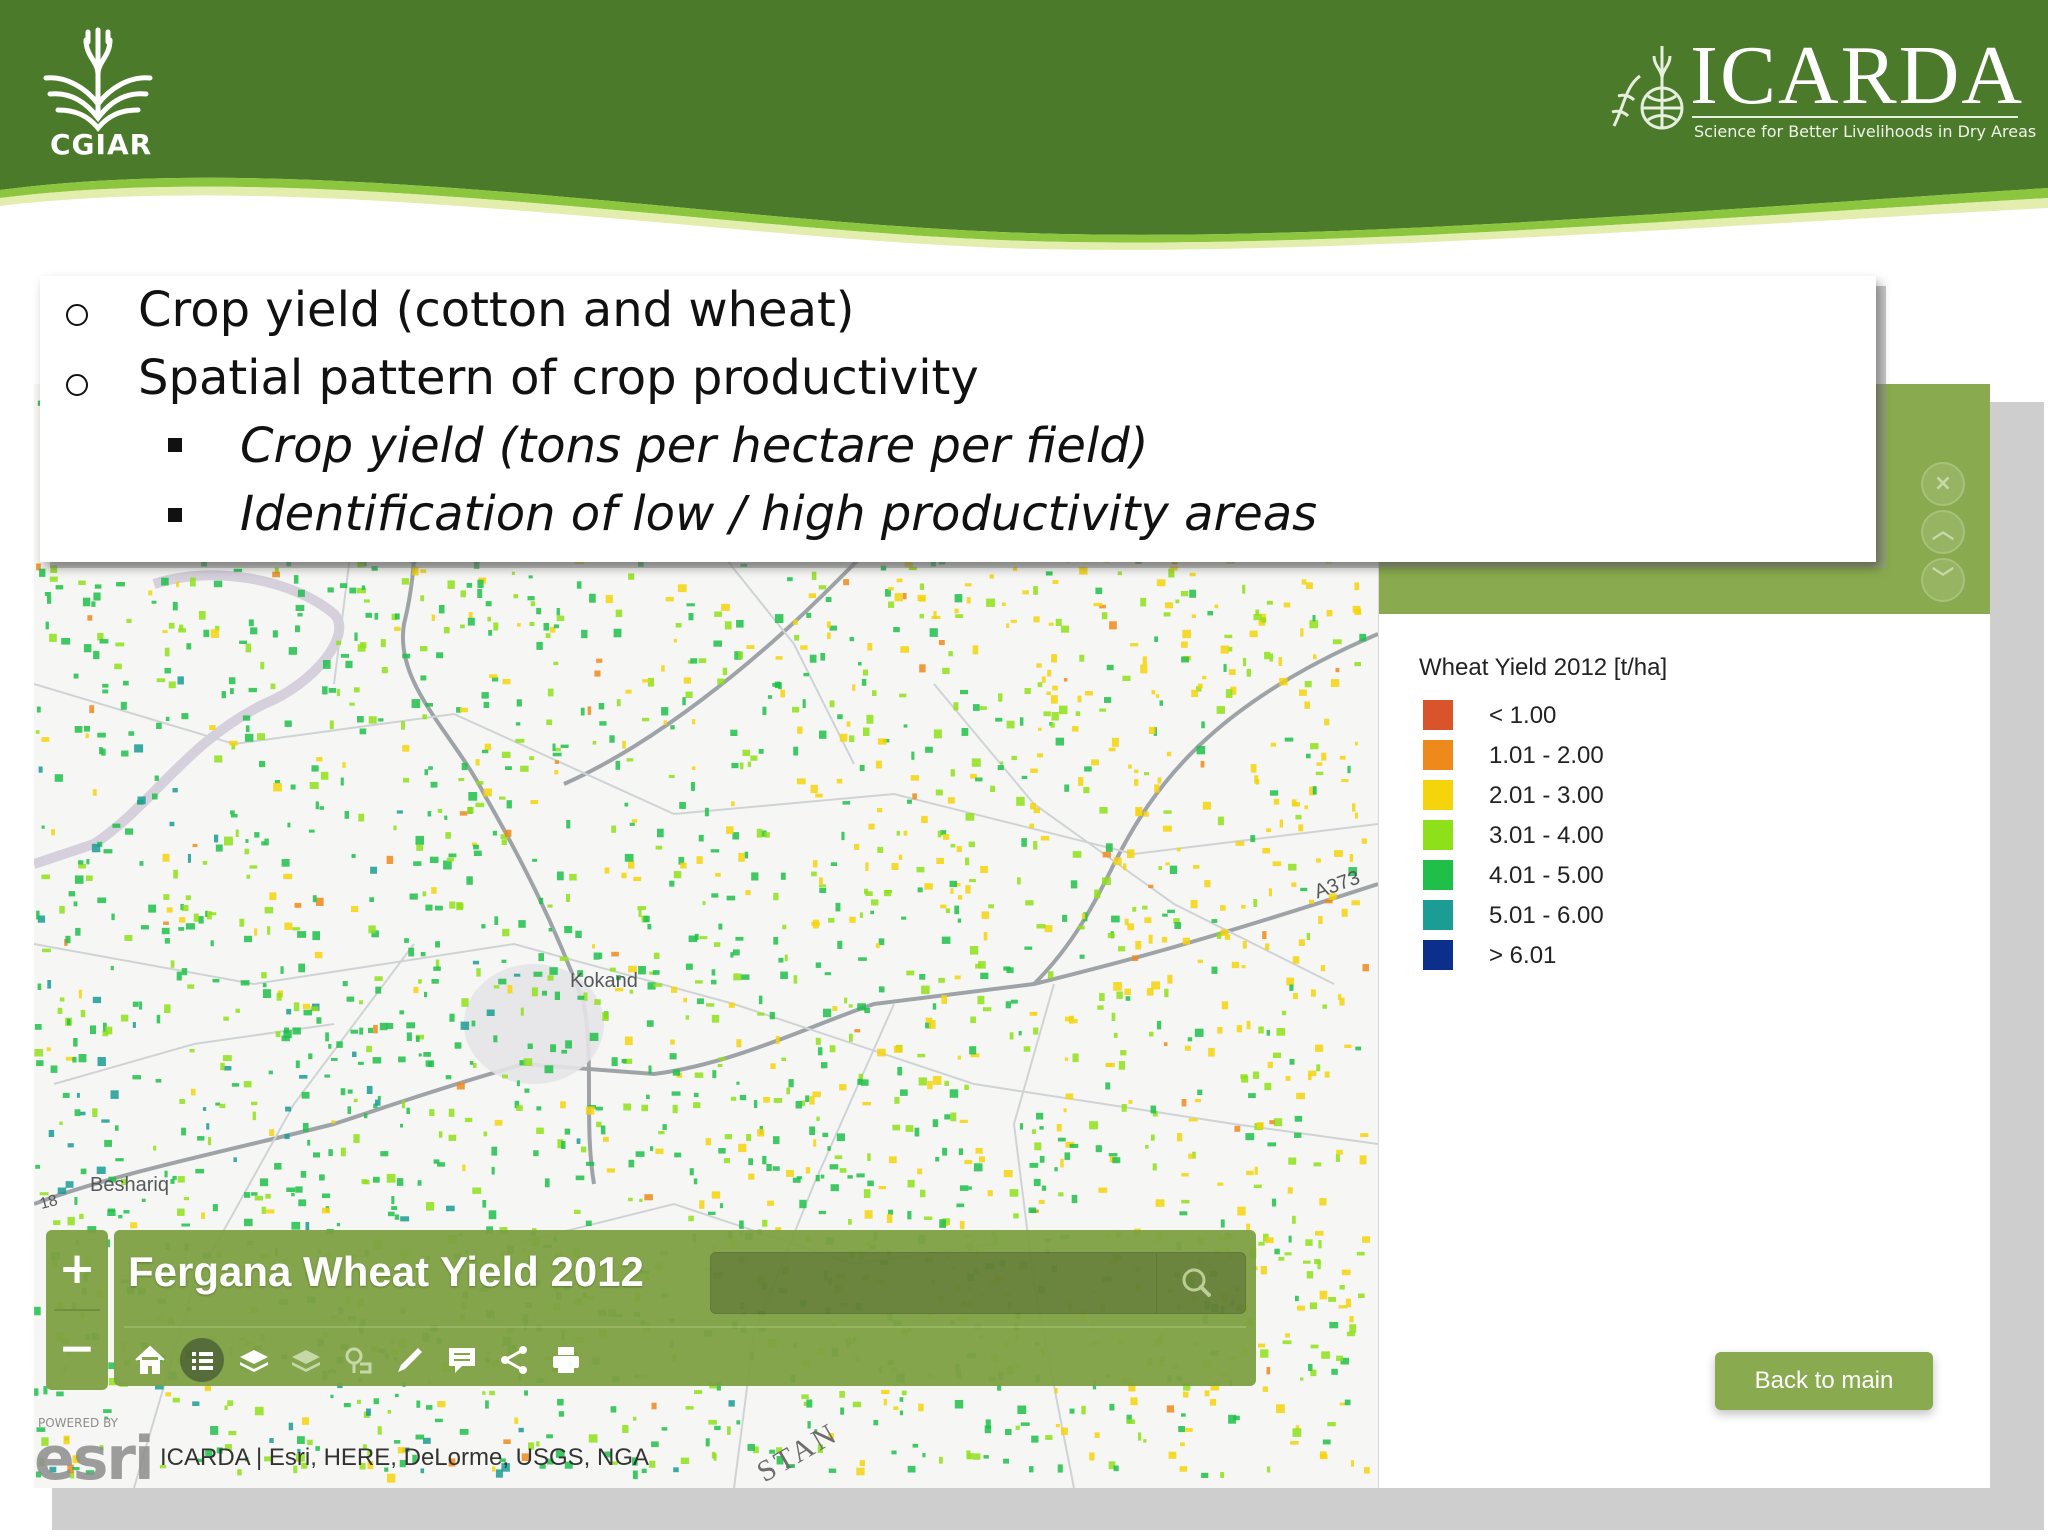 The image size is (2048, 1536). I want to click on bookmark-icon, so click(358, 1360).